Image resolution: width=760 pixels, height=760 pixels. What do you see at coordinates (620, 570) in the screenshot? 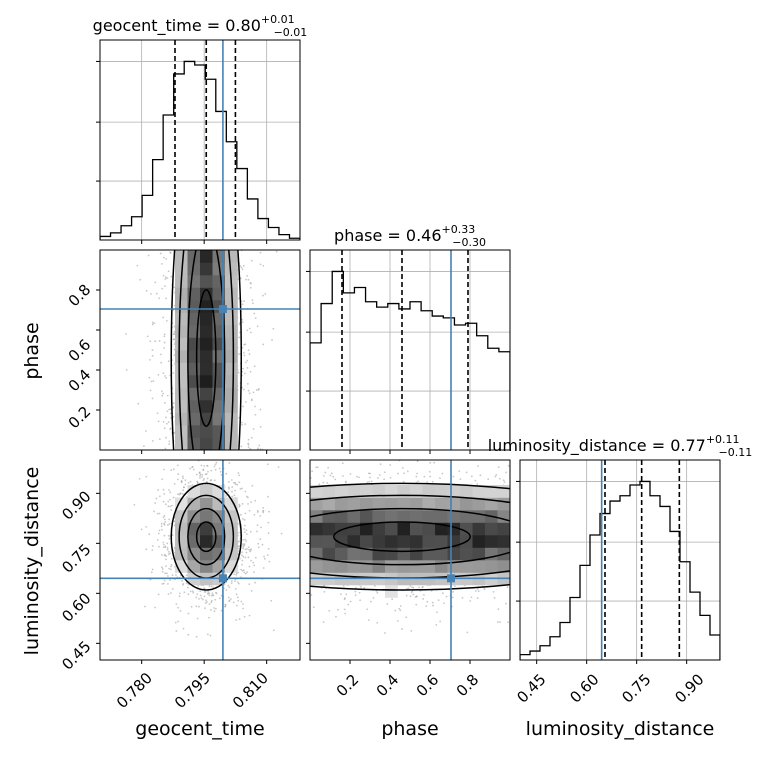
I see `histogram-steps` at bounding box center [620, 570].